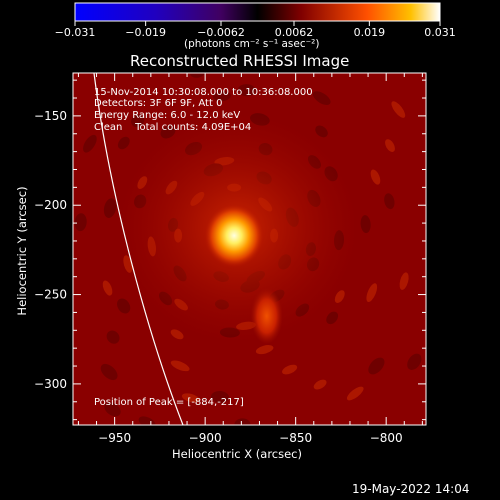  I want to click on colorbar-tick-label: −0.031, so click(75, 32).